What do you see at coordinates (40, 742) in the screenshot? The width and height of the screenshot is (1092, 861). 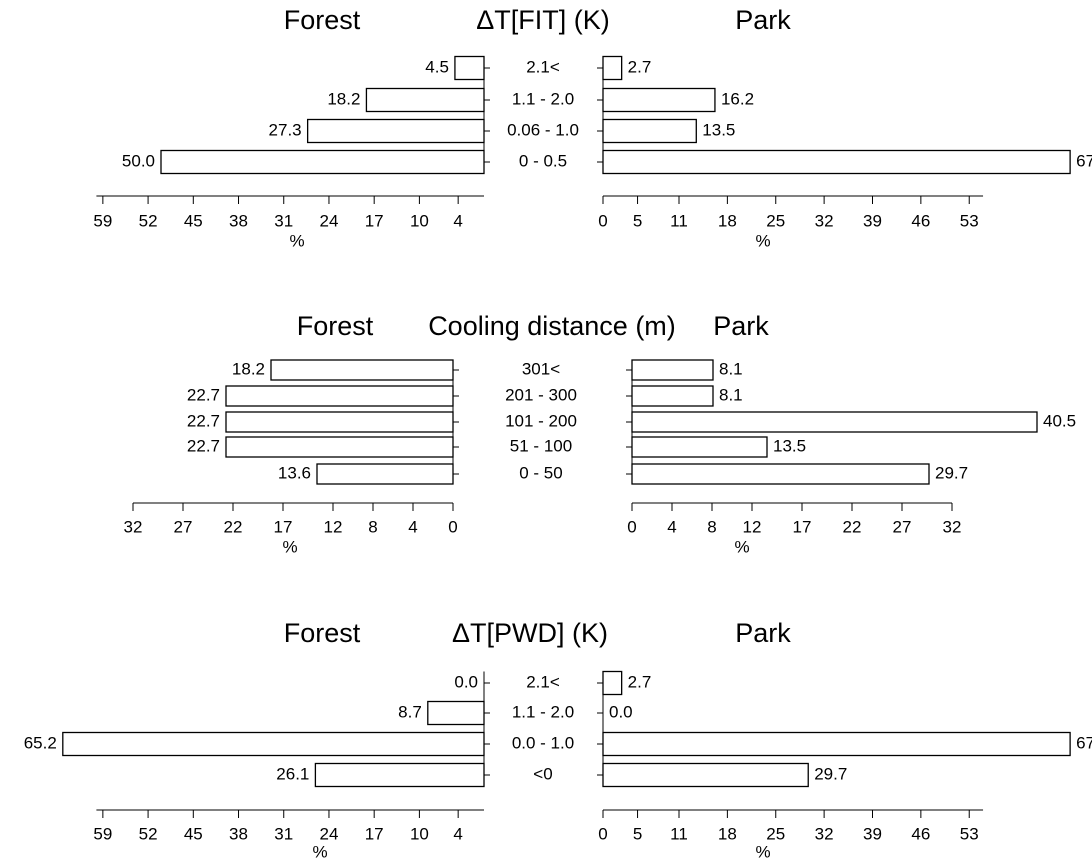 I see `value-label: 65.2` at bounding box center [40, 742].